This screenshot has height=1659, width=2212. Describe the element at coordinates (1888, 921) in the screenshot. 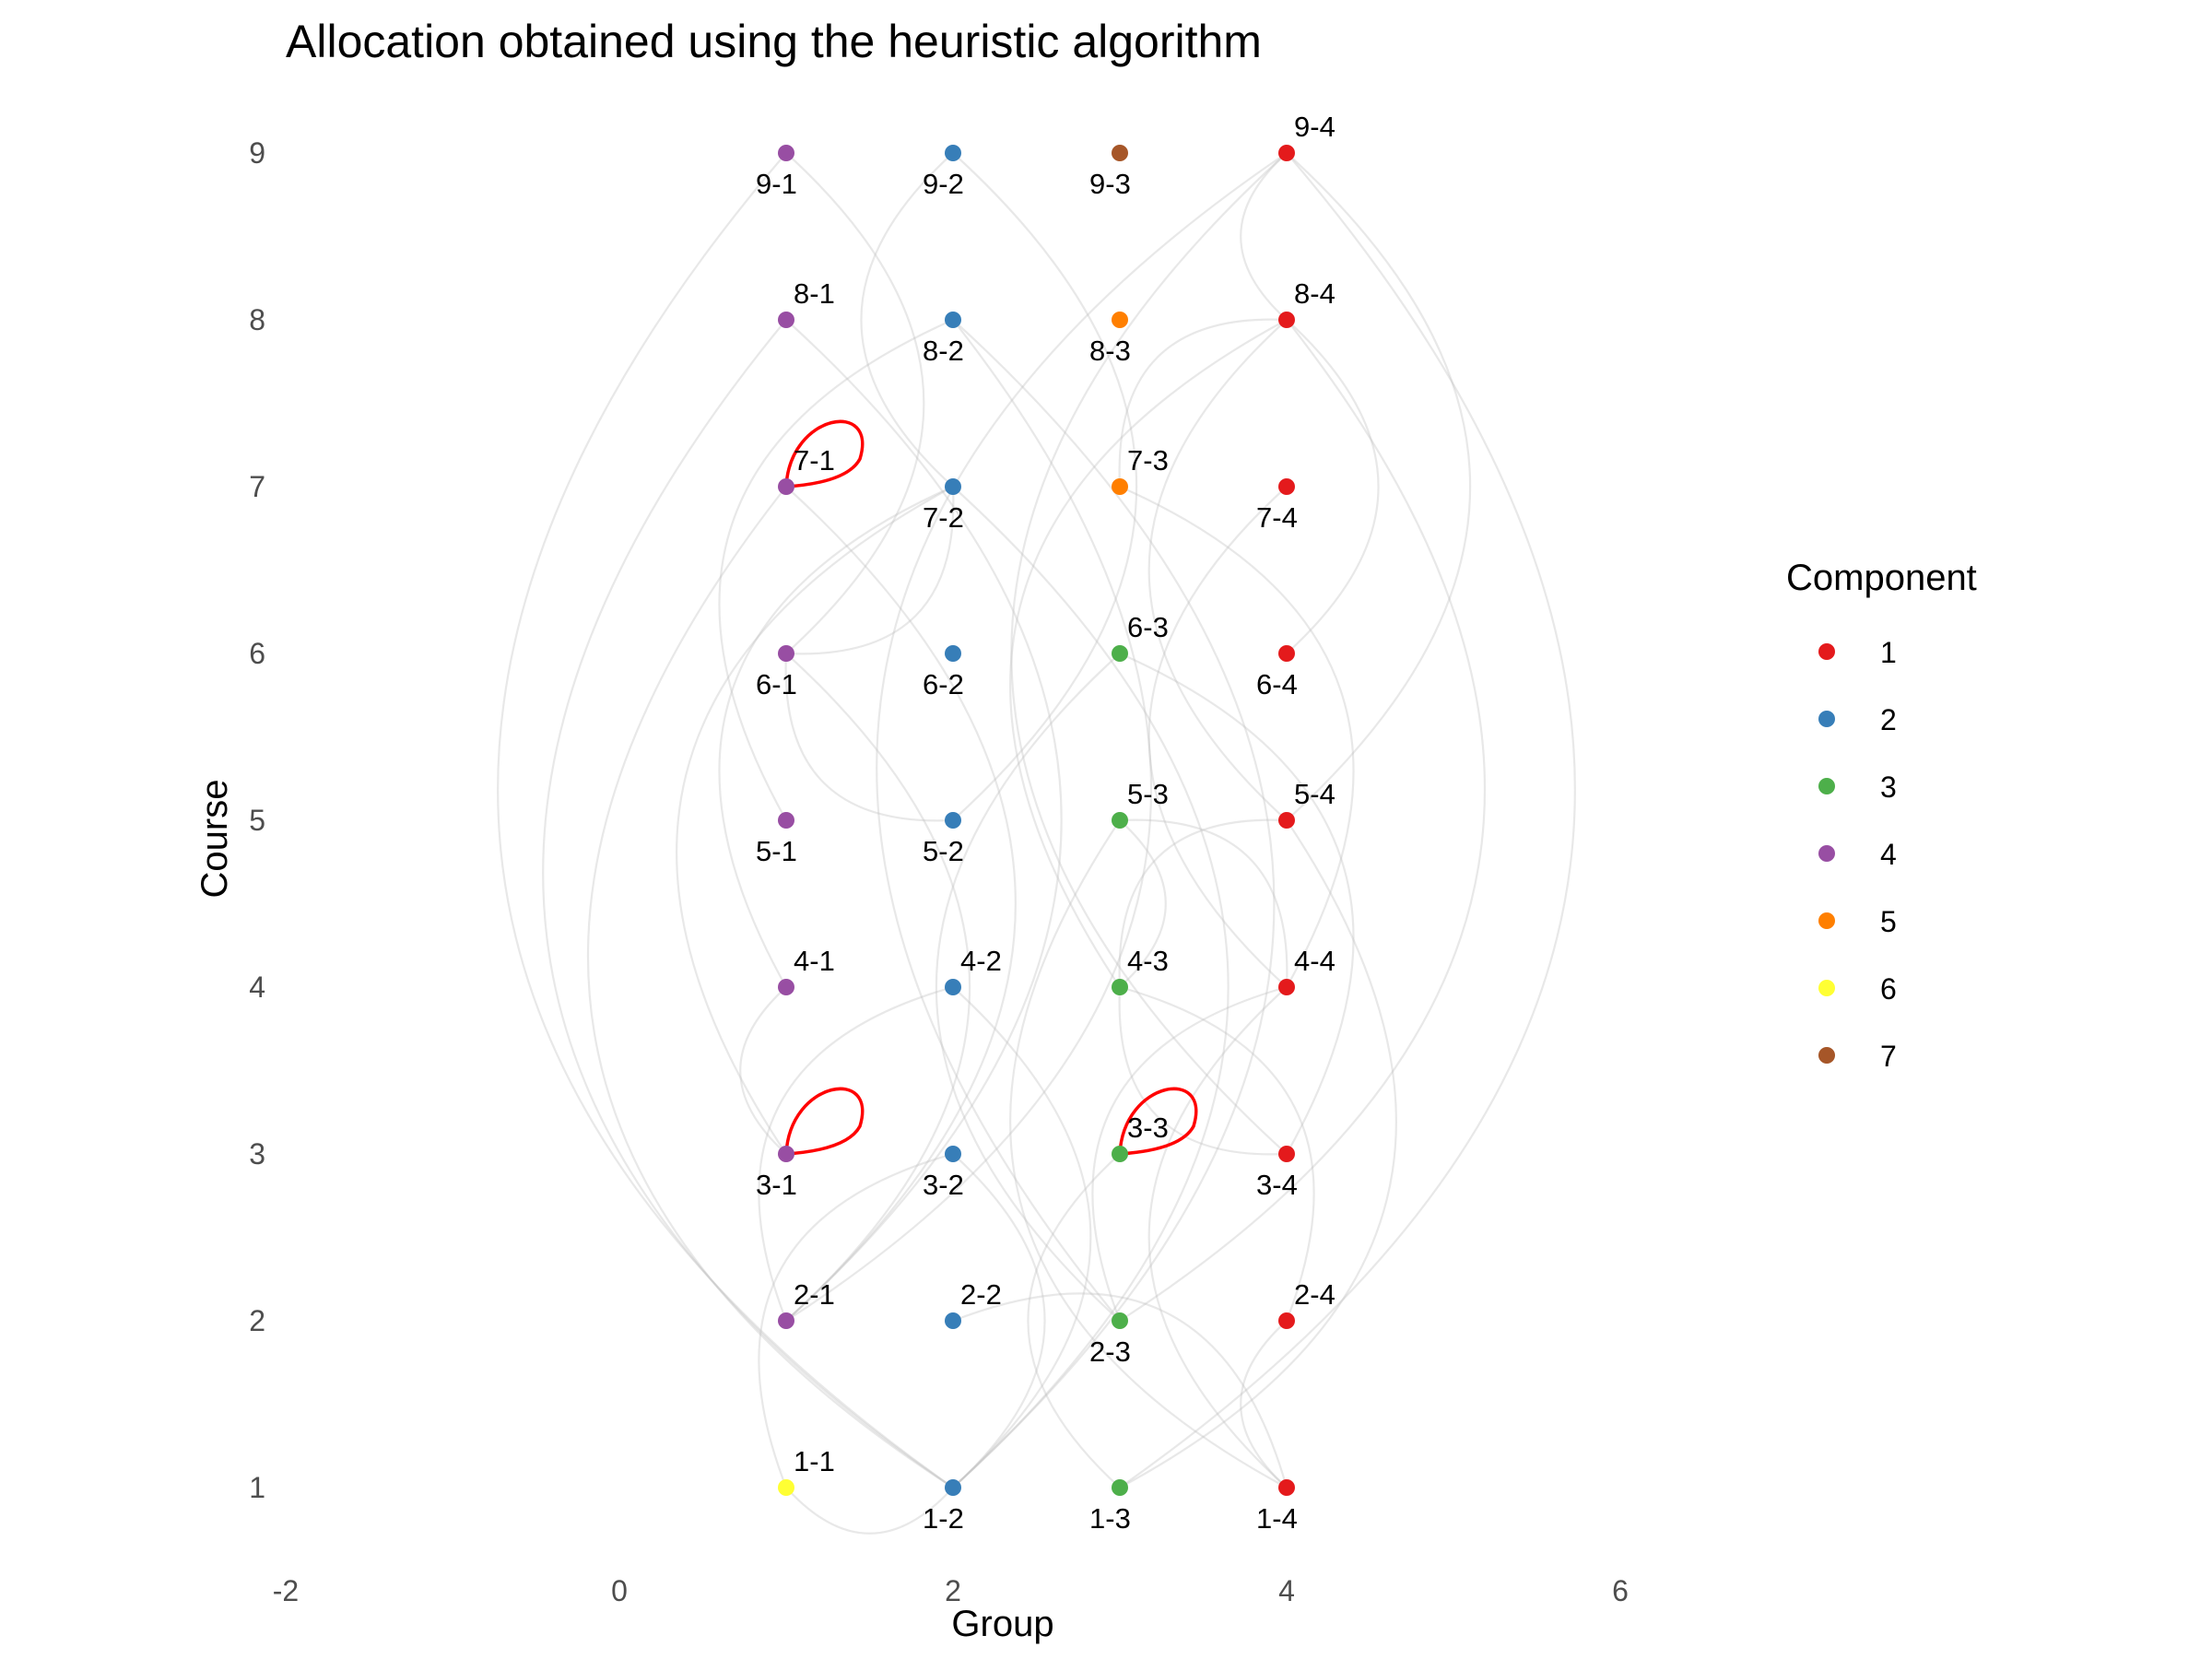

I see `legend-label-5: 5` at that location.